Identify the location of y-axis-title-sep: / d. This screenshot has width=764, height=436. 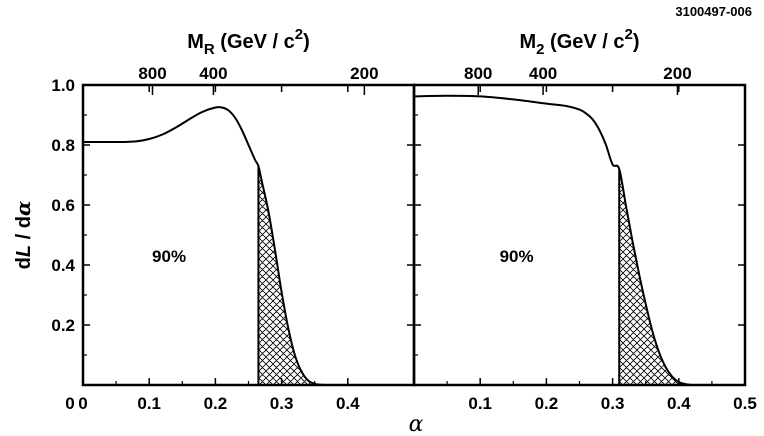
(24, 230).